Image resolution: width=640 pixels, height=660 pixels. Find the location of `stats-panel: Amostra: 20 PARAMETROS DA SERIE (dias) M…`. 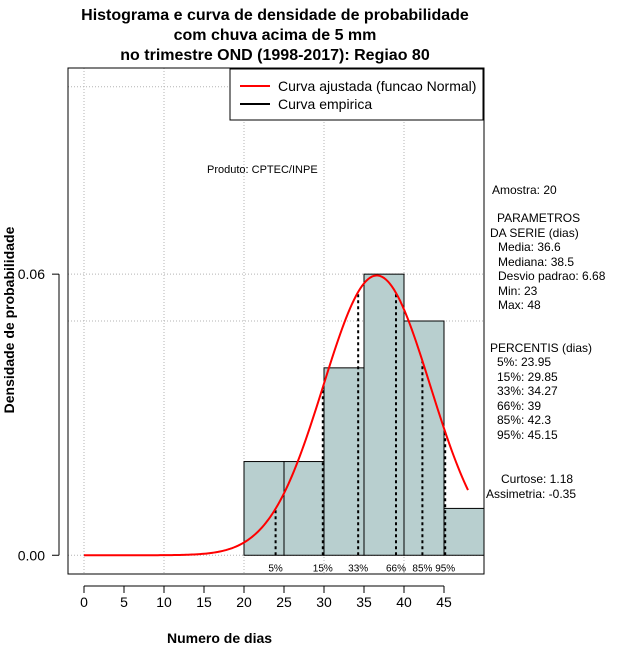

stats-panel: Amostra: 20 PARAMETROS DA SERIE (dias) M… is located at coordinates (546, 342).